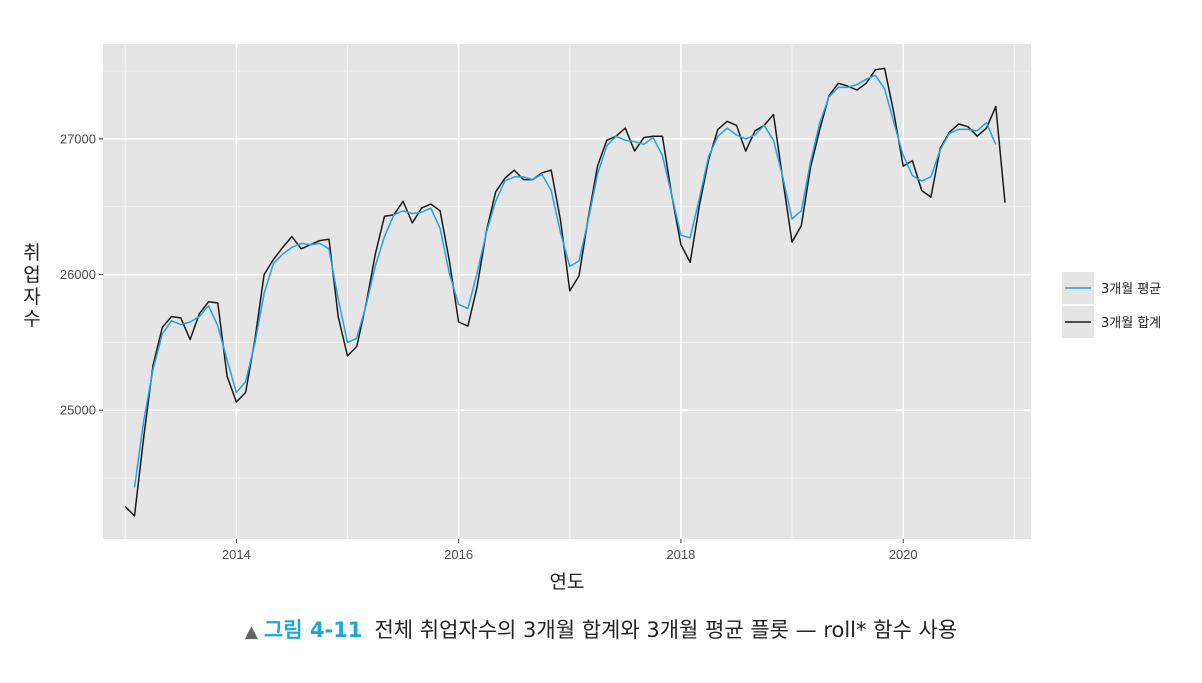 This screenshot has width=1202, height=683. Describe the element at coordinates (666, 630) in the screenshot. I see `caption-text: 전체 취업자수의 3개월 합계와 3개월 평균 플롯 — roll* 함수 사용` at that location.